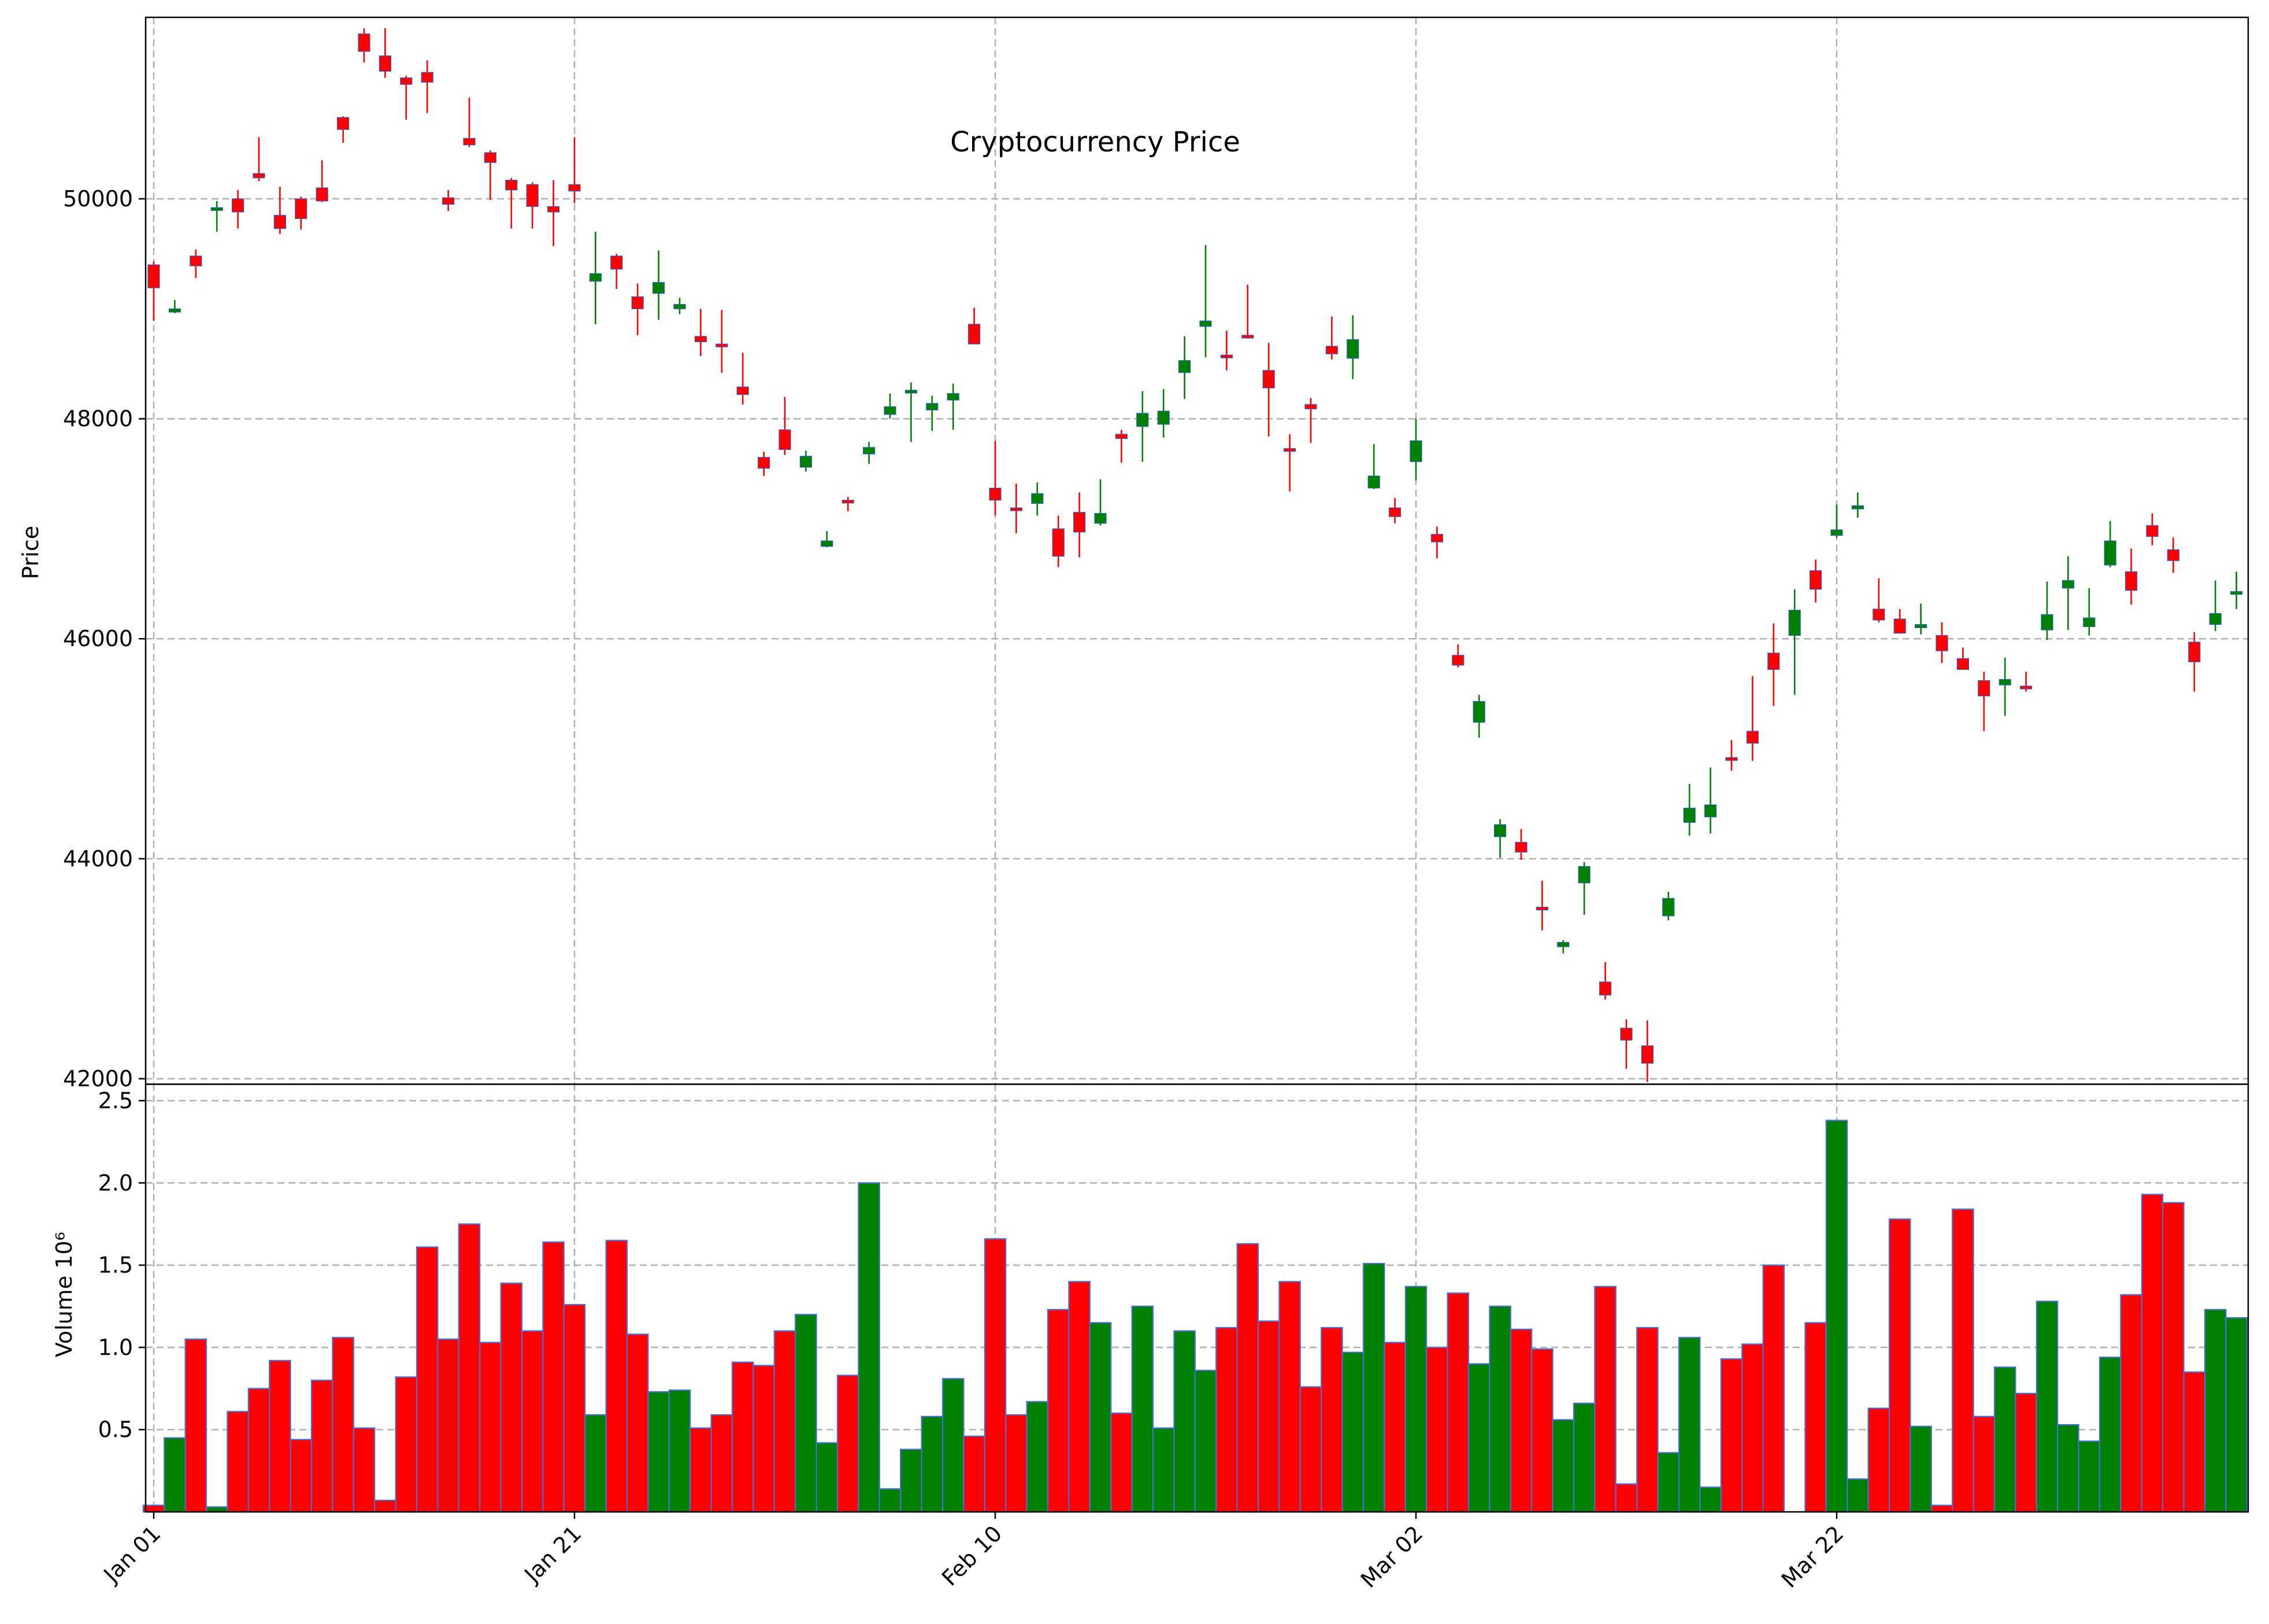  What do you see at coordinates (1095, 142) in the screenshot?
I see `chart-title: Cryptocurrency Price` at bounding box center [1095, 142].